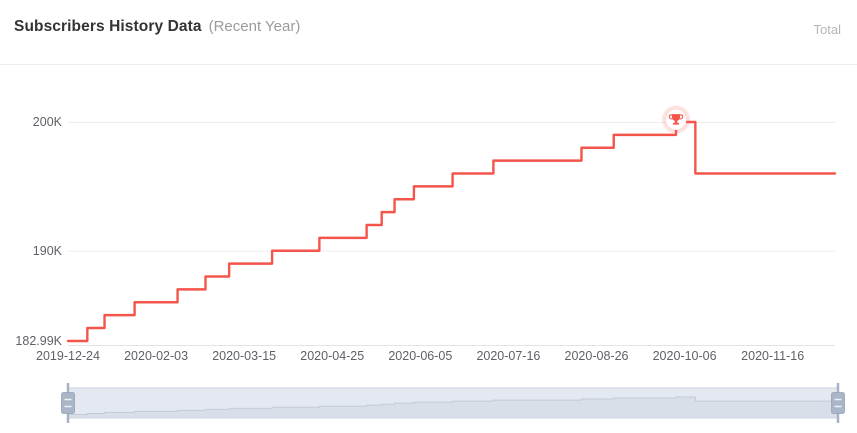 The height and width of the screenshot is (433, 857). Describe the element at coordinates (827, 29) in the screenshot. I see `legend-item-total: Total` at that location.